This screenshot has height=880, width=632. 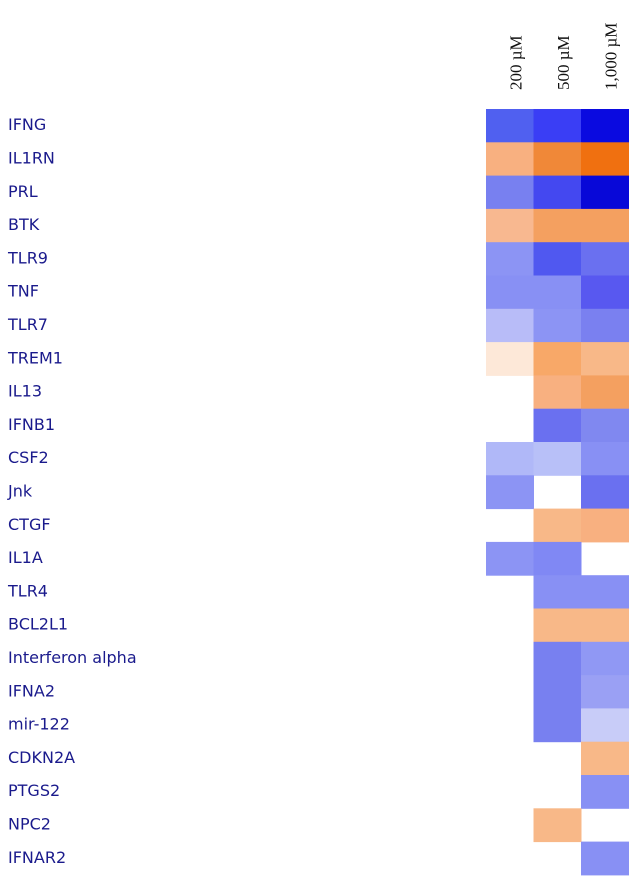 What do you see at coordinates (29, 524) in the screenshot?
I see `row-label: CTGF` at bounding box center [29, 524].